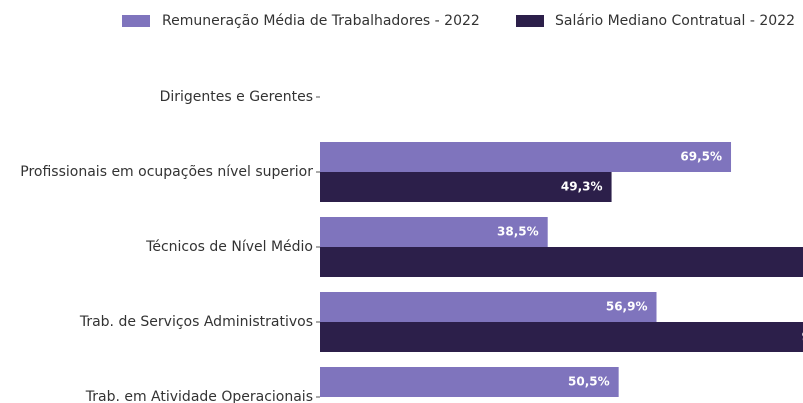 This screenshot has height=403, width=803. Describe the element at coordinates (199, 396) in the screenshot. I see `category-label: Trab. em Atividade Operacionais` at that location.